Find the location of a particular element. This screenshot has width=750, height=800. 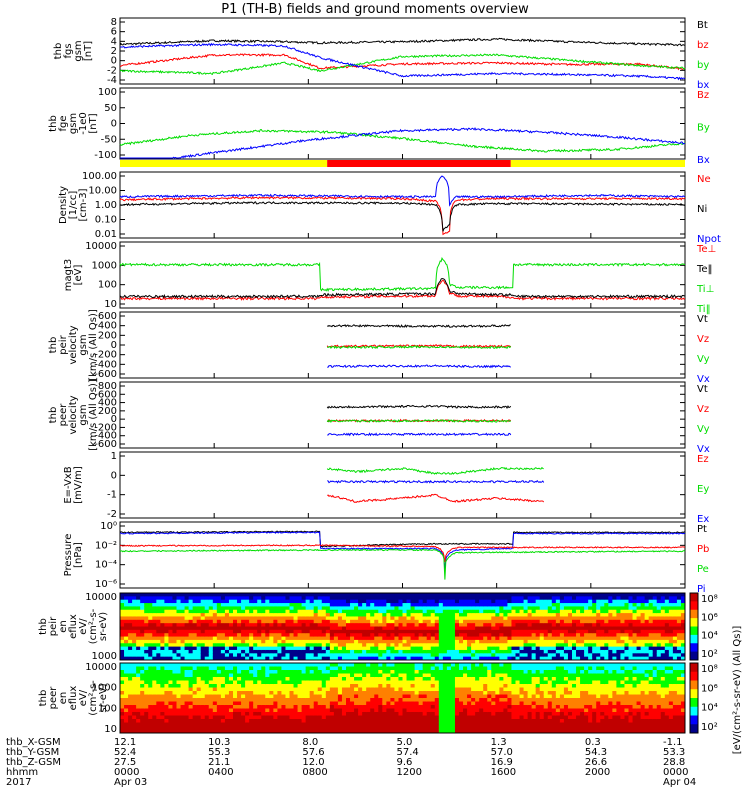

series-line-Vt is located at coordinates (418, 326).